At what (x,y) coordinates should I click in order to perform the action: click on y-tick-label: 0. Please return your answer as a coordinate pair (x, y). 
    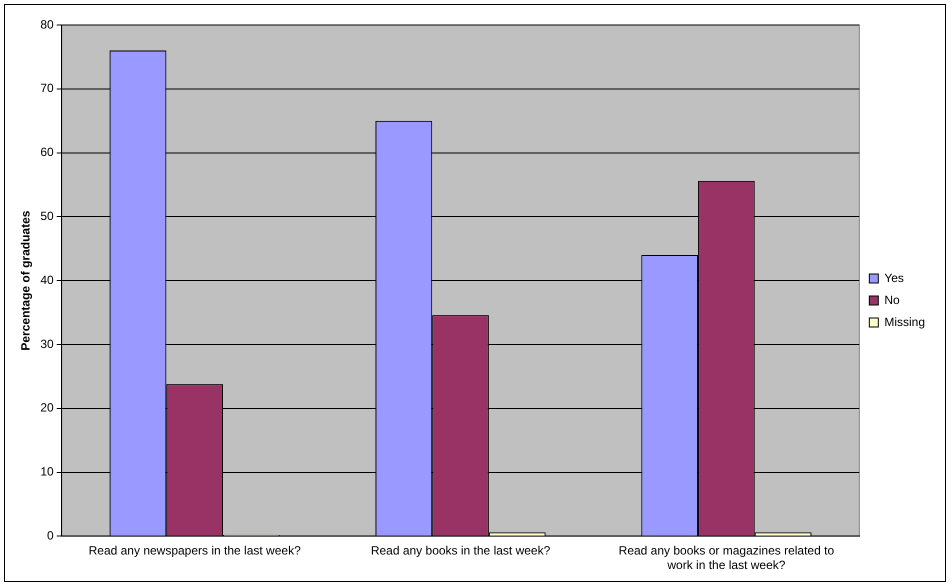
    Looking at the image, I should click on (50, 535).